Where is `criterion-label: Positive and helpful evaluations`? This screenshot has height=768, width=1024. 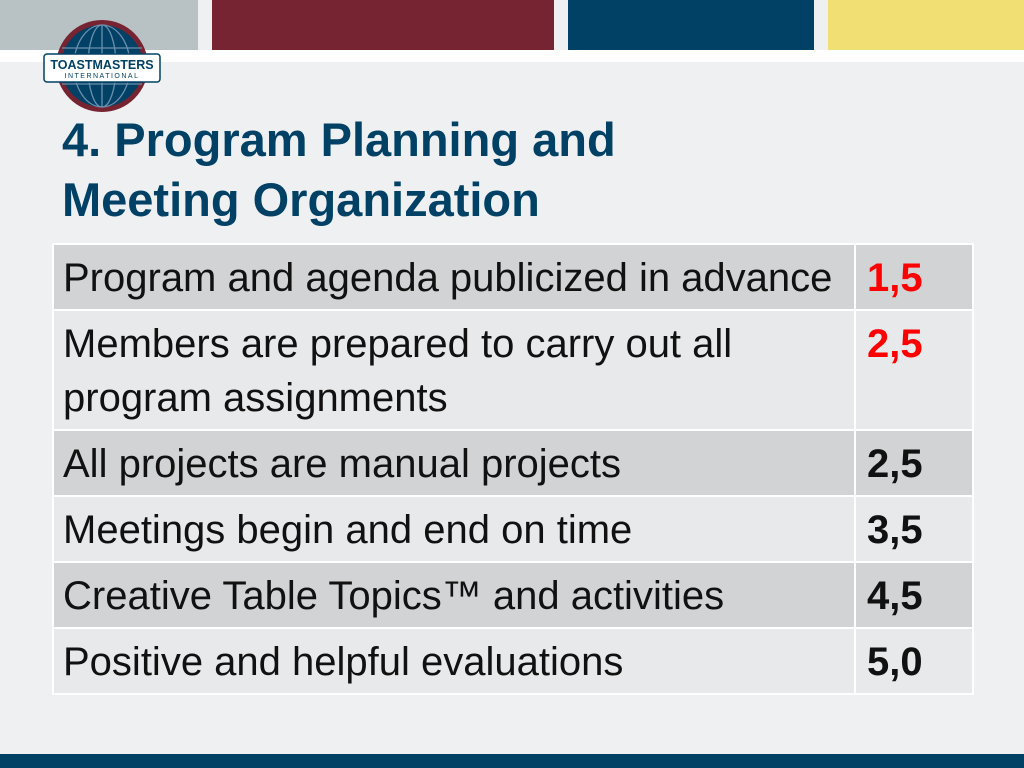 criterion-label: Positive and helpful evaluations is located at coordinates (454, 661).